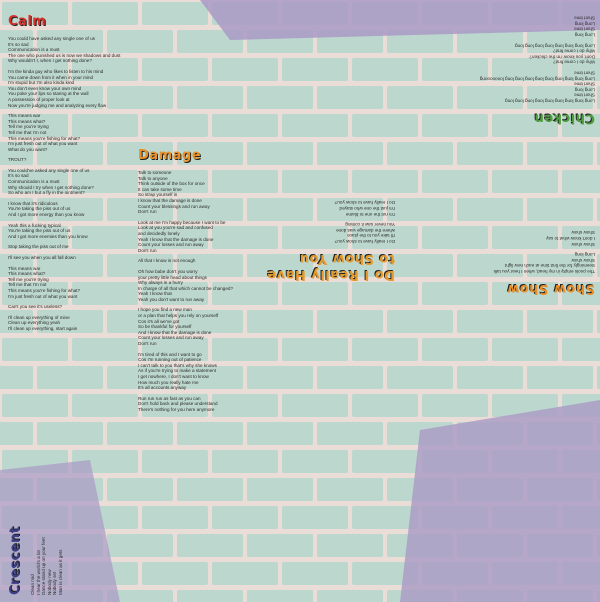 Image resolution: width=600 pixels, height=602 pixels. Describe the element at coordinates (158, 195) in the screenshot. I see `lyric-line: So strap yourself in` at that location.